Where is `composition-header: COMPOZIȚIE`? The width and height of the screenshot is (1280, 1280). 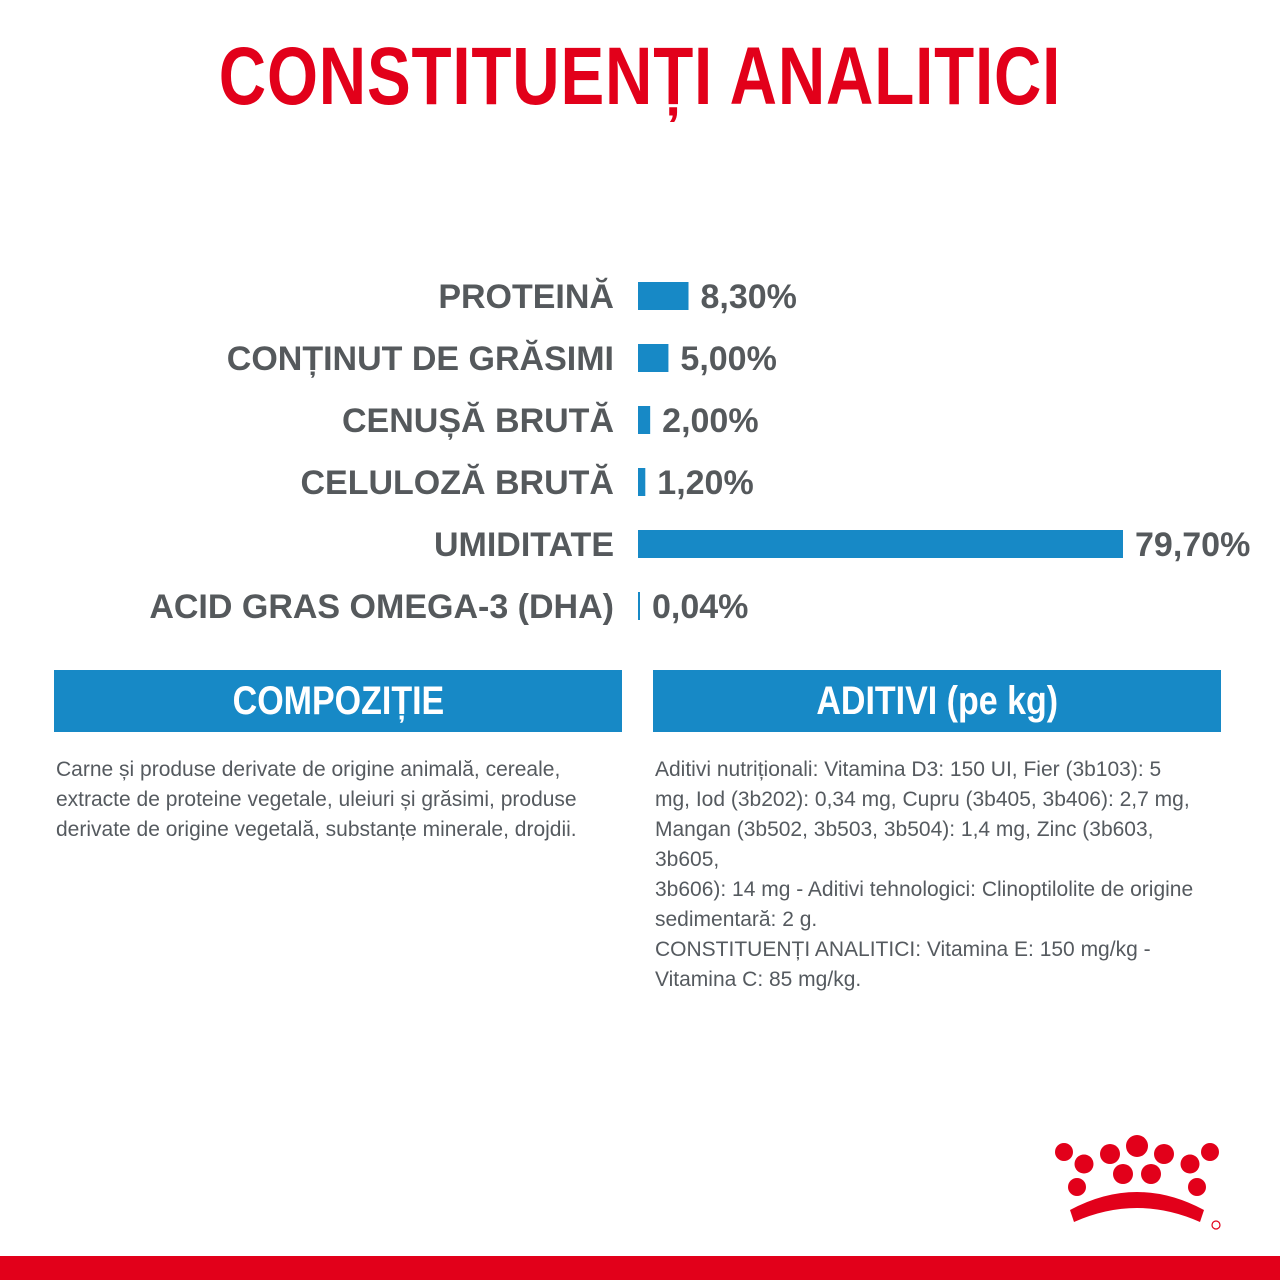 composition-header: COMPOZIȚIE is located at coordinates (338, 701).